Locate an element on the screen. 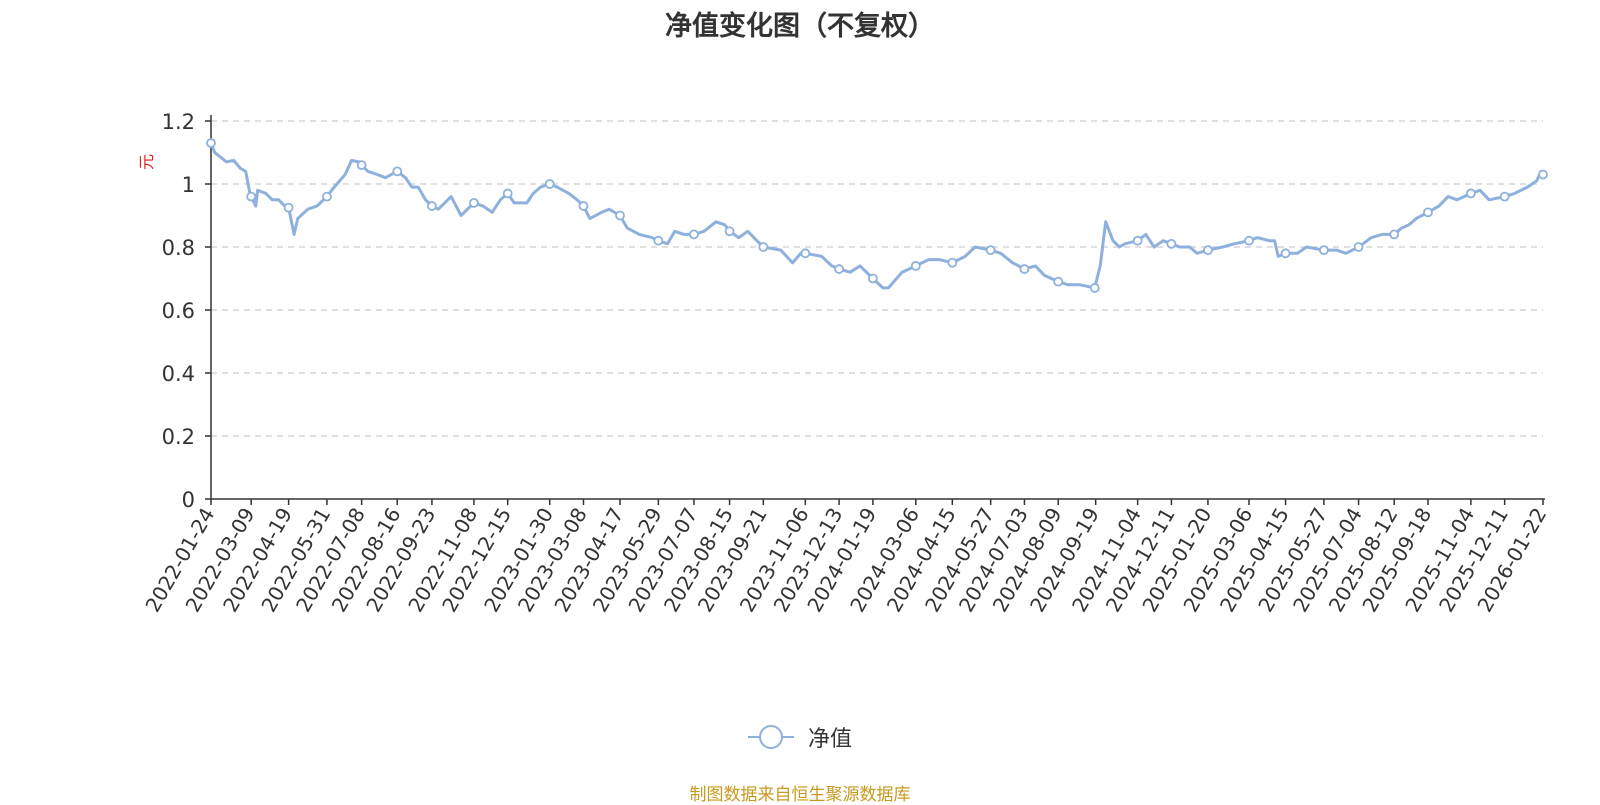  y-tick-label: 1 is located at coordinates (188, 185).